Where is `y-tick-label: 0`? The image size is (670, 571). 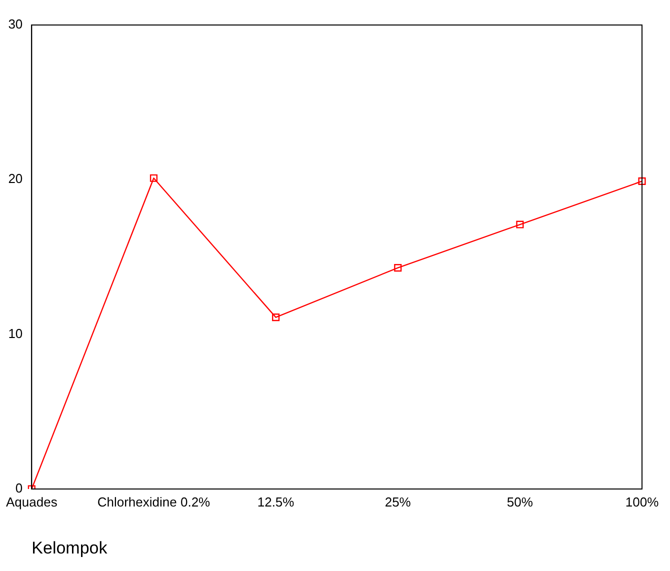 y-tick-label: 0 is located at coordinates (19, 488).